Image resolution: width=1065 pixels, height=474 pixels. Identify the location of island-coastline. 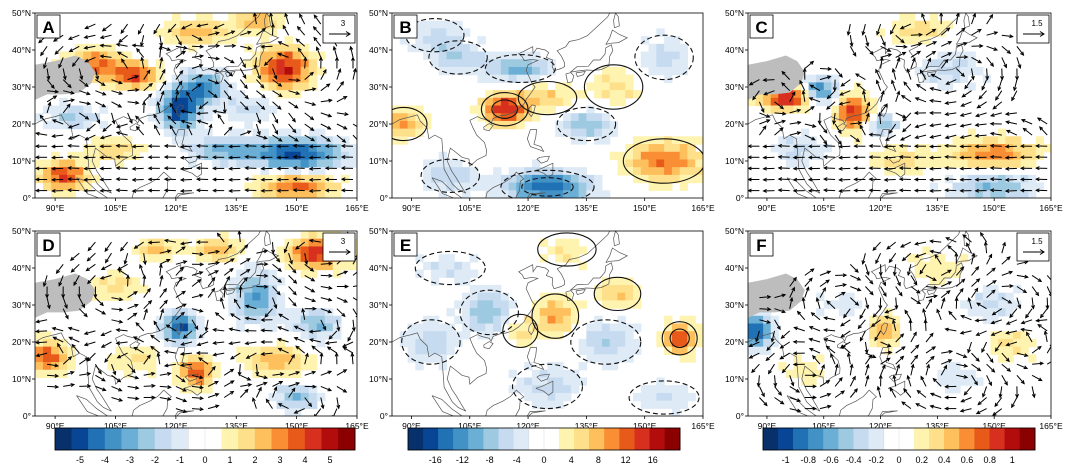
(616, 239).